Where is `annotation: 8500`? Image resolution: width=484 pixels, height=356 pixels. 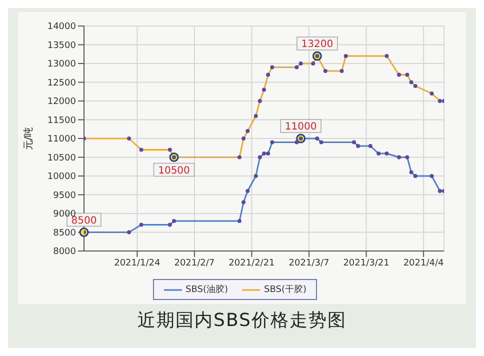
annotation: 8500 is located at coordinates (84, 220).